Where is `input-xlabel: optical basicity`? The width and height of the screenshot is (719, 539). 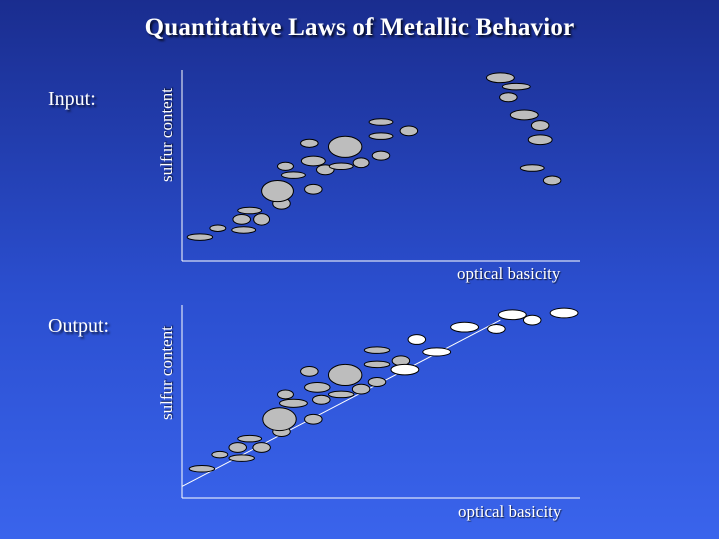
input-xlabel: optical basicity is located at coordinates (509, 273).